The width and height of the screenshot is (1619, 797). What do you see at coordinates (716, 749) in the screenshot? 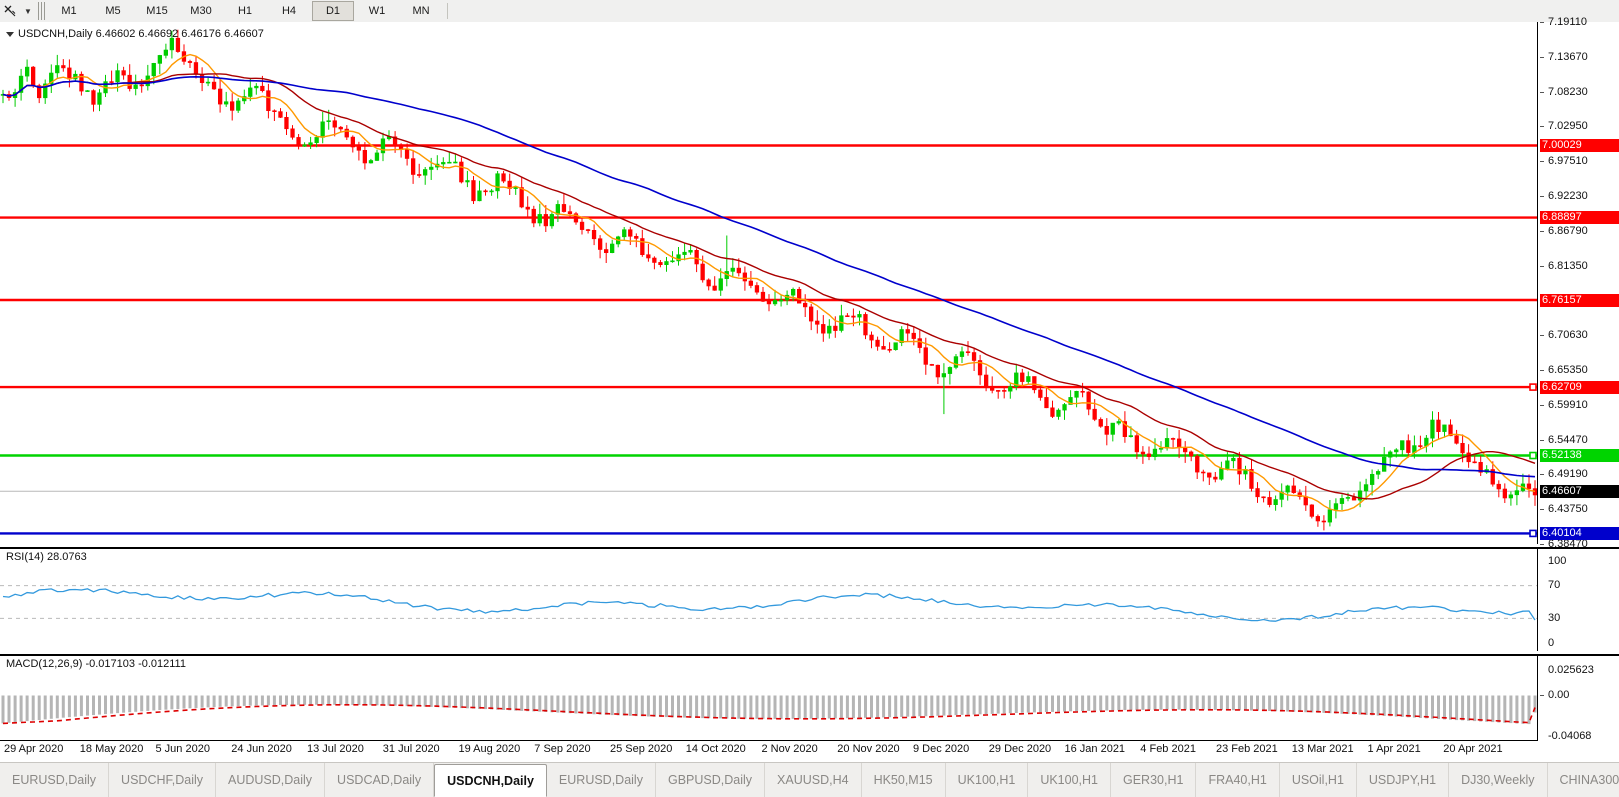
I see `date-tick: 14 Oct 2020` at bounding box center [716, 749].